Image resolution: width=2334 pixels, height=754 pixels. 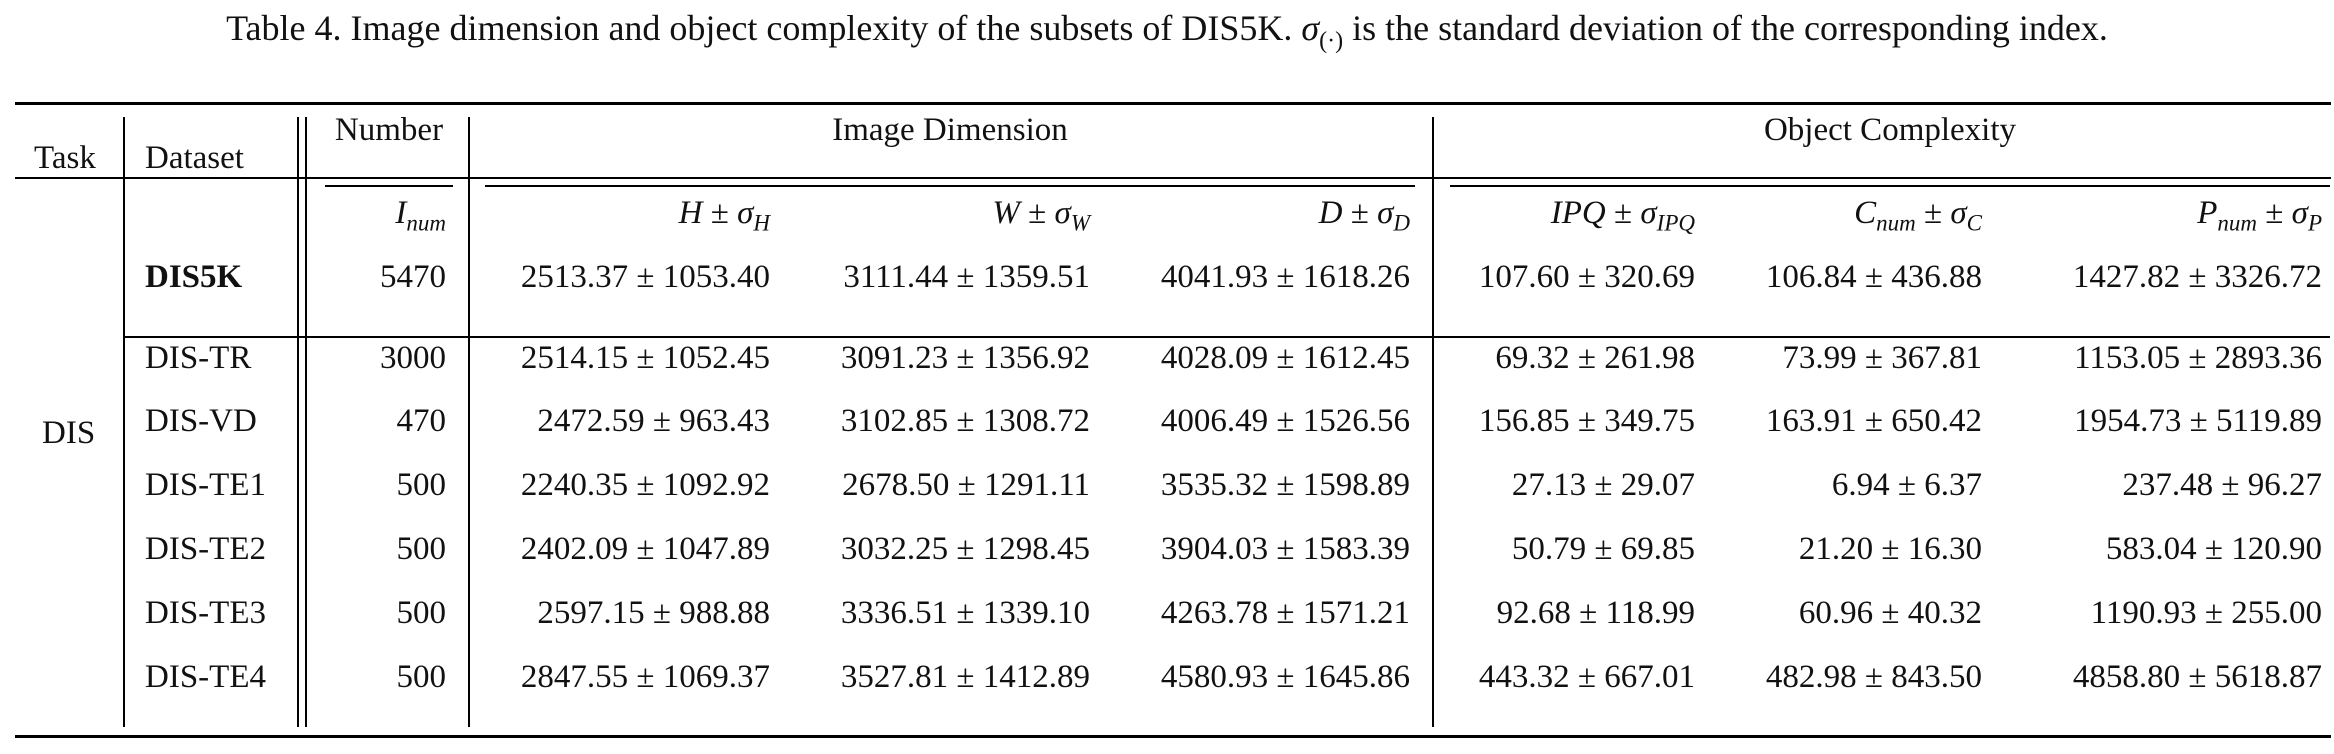 I want to click on cnum-cell: 6.94 ± 6.37, so click(x=1906, y=485).